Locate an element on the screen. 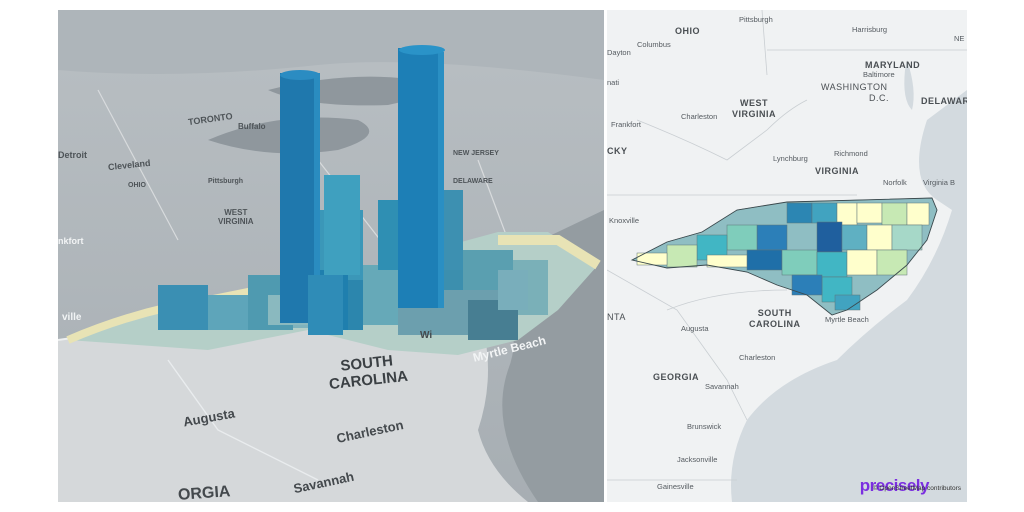 This screenshot has width=1024, height=512. right-label-brunswick: Brunswick is located at coordinates (704, 426).